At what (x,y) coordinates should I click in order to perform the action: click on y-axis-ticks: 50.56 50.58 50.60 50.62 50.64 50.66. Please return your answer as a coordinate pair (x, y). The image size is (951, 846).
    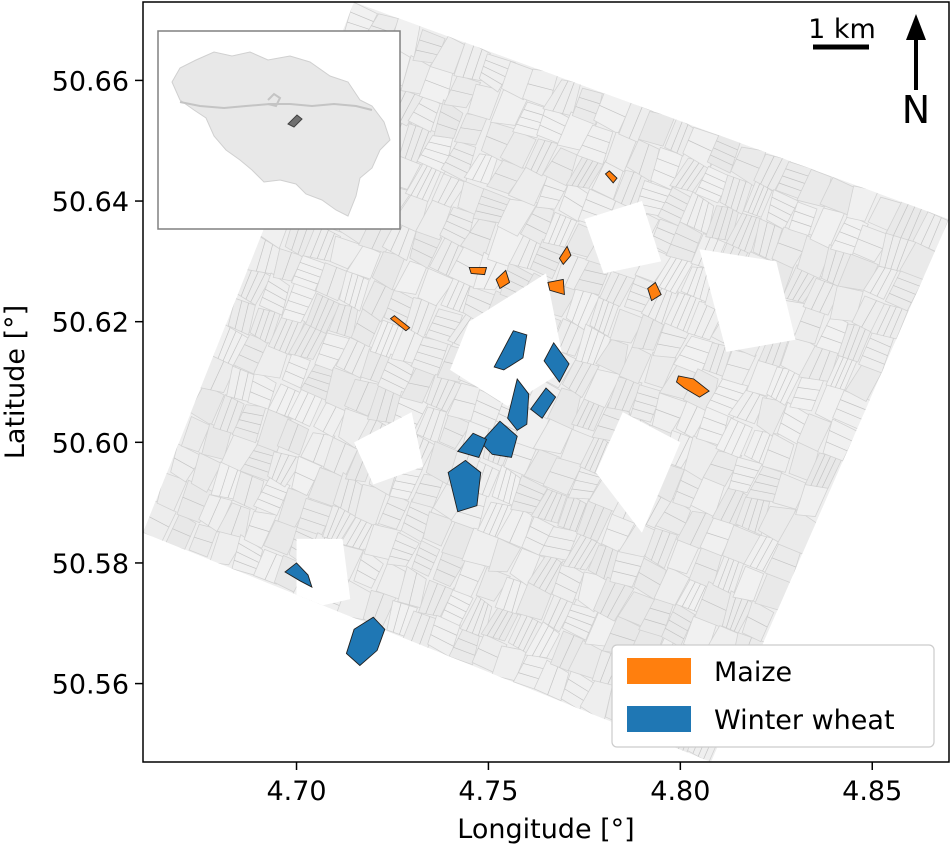
    Looking at the image, I should click on (97, 383).